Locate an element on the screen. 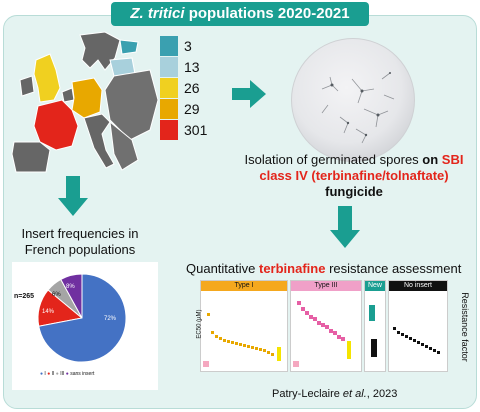 The height and width of the screenshot is (412, 480). plot-type-i-points is located at coordinates (242, 340).